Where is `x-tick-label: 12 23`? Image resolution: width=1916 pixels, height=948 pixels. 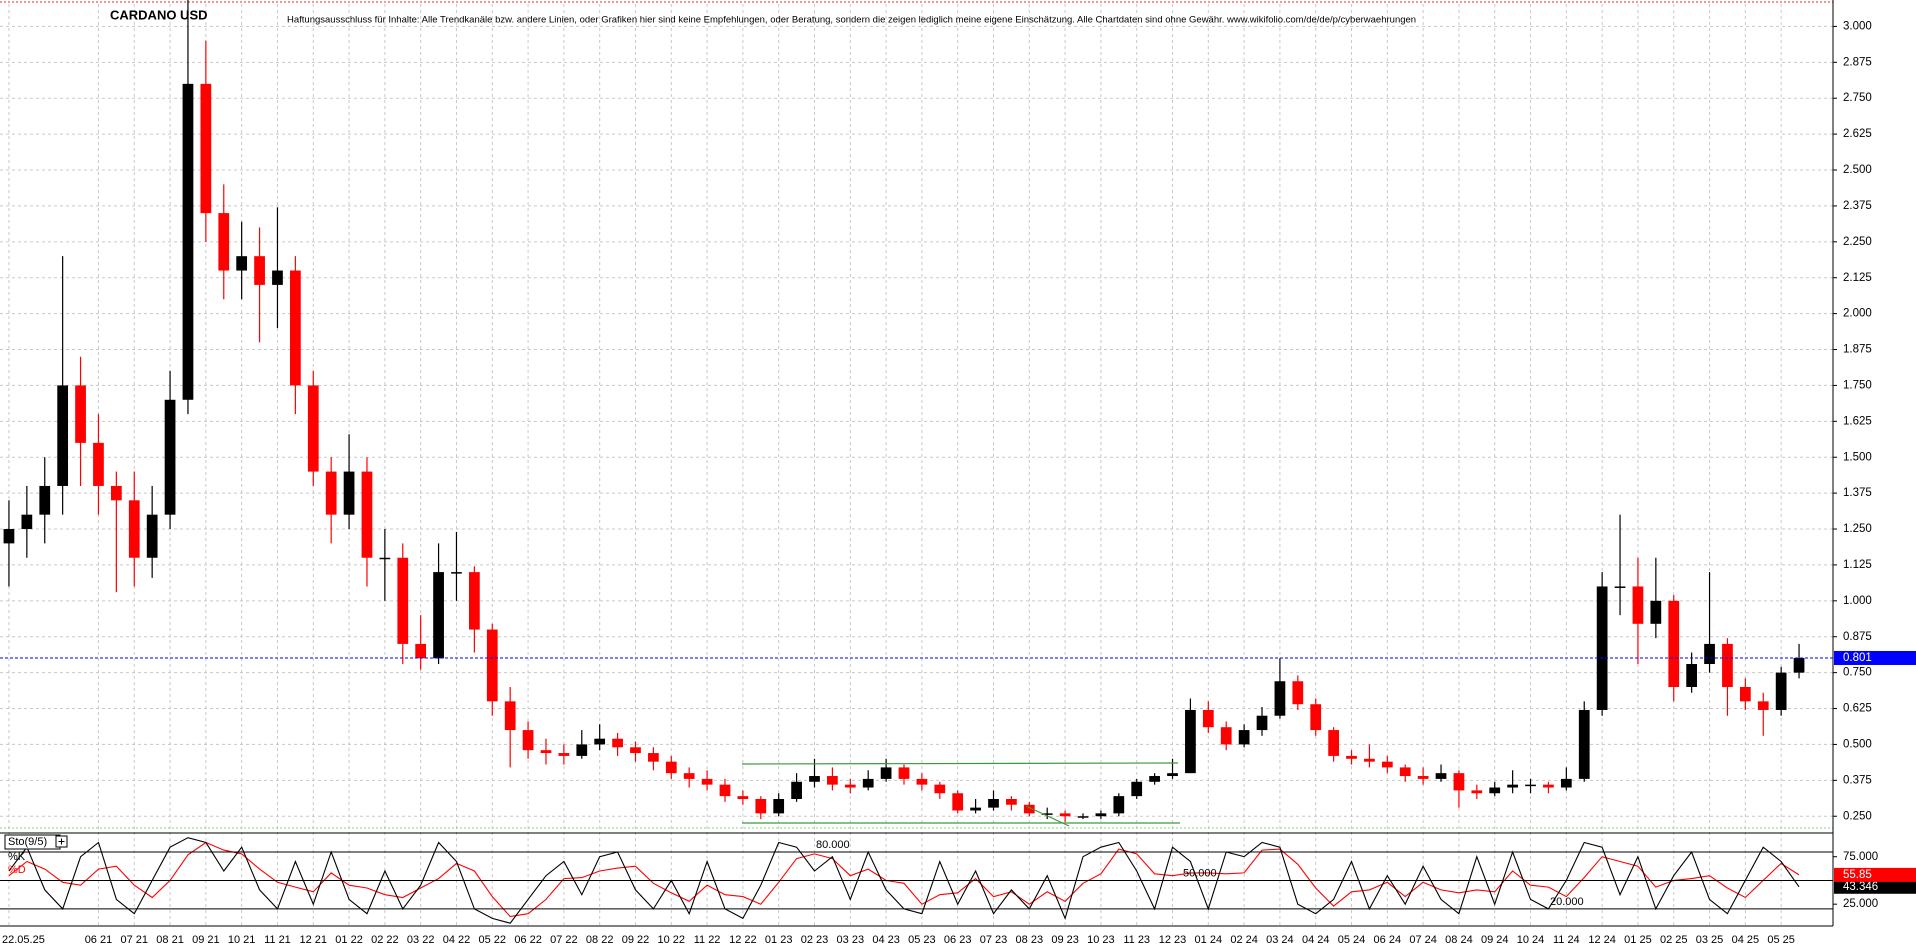
x-tick-label: 12 23 is located at coordinates (1173, 940).